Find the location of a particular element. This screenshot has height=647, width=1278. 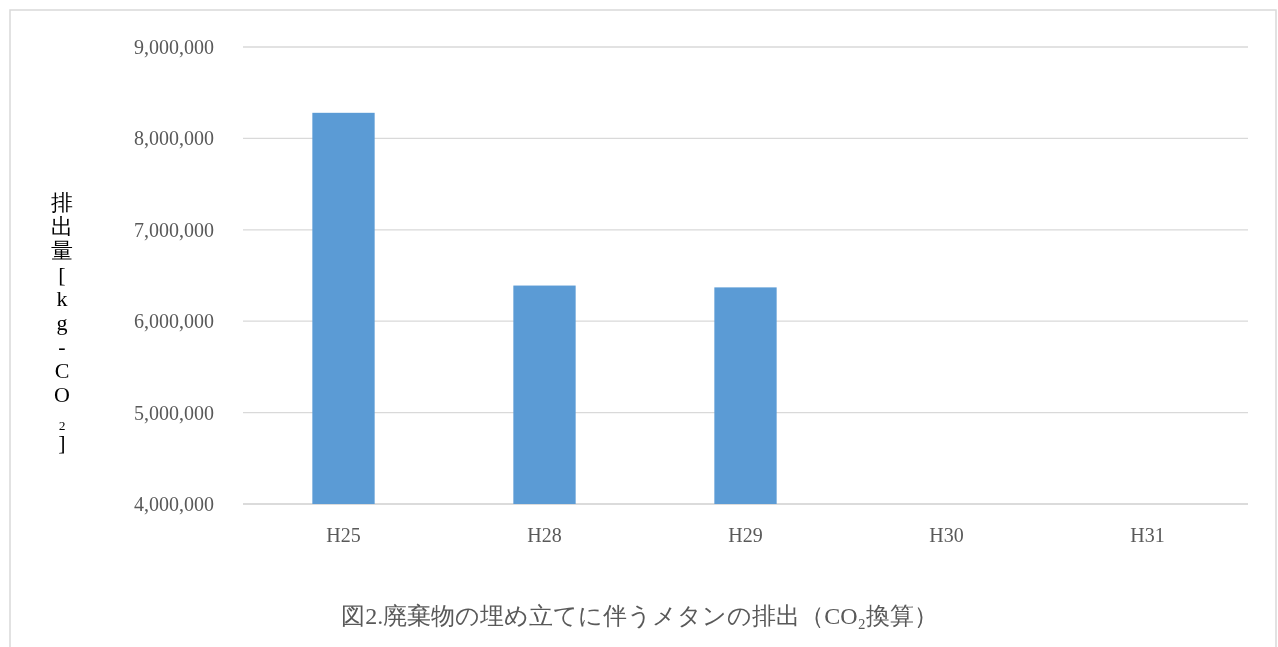

x-tick-label: H25 is located at coordinates (343, 535).